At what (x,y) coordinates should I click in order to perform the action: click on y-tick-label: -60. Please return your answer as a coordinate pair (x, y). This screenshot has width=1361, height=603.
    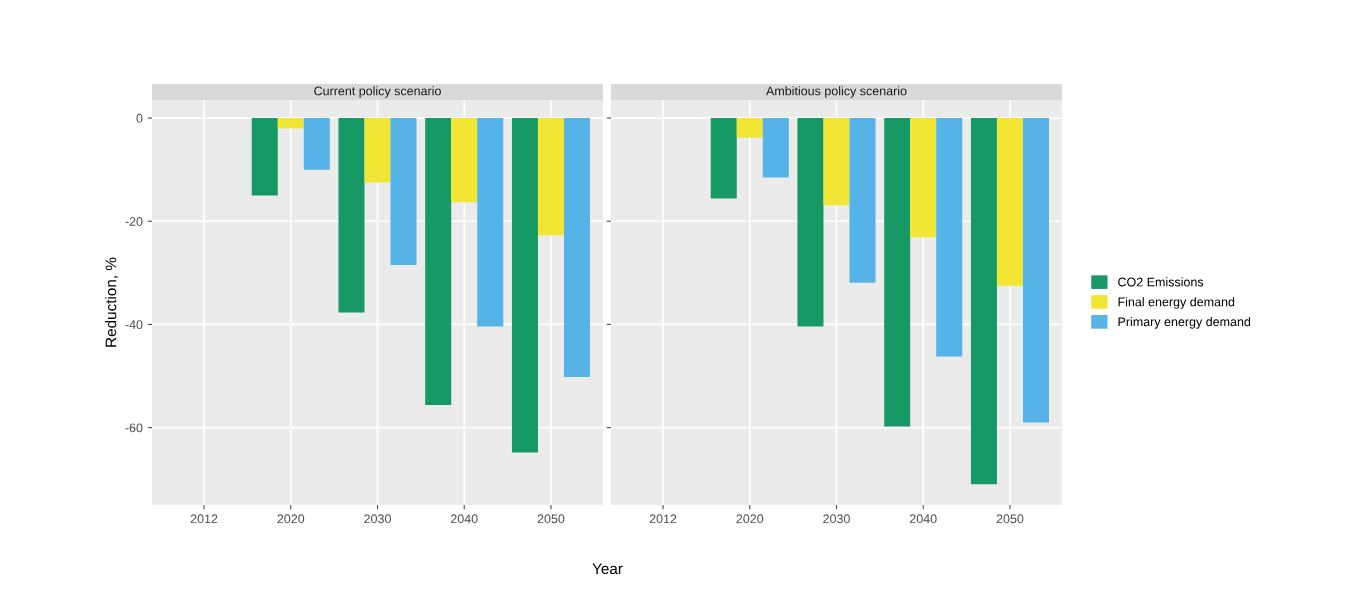
    Looking at the image, I should click on (134, 428).